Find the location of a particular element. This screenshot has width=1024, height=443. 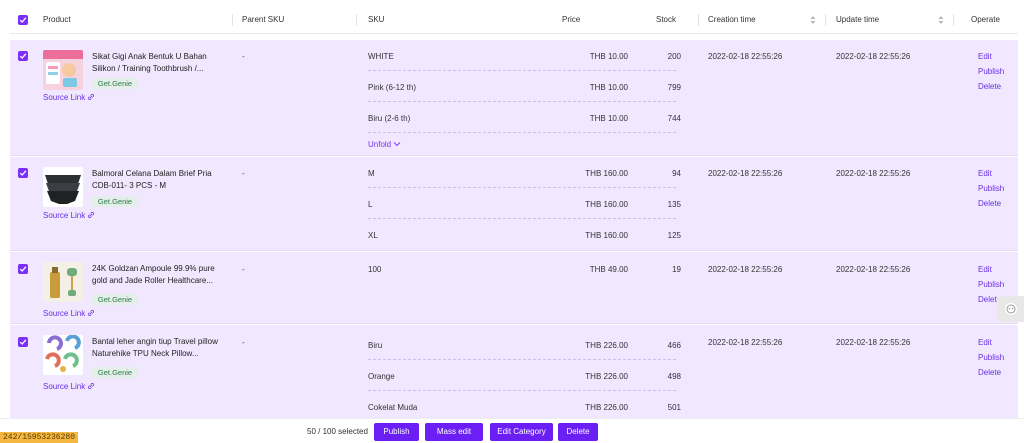

edit-category-button: Edit Category is located at coordinates (521, 432).